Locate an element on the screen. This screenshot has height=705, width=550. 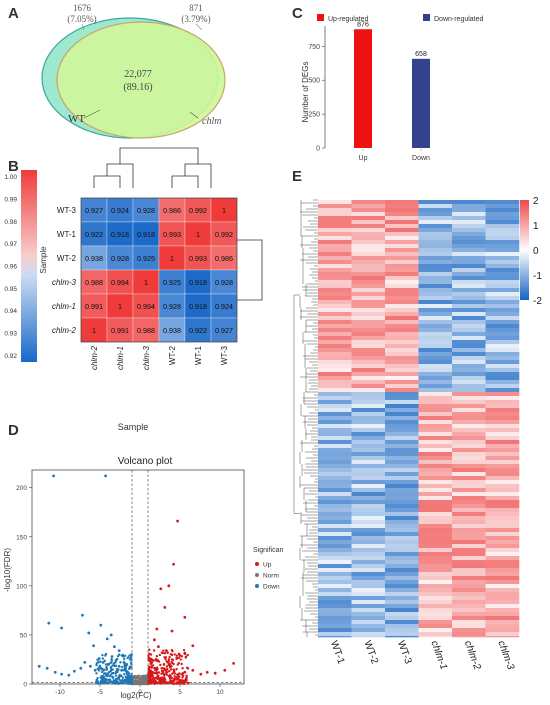
expr-scale-tick-label: -2 is located at coordinates (537, 301).